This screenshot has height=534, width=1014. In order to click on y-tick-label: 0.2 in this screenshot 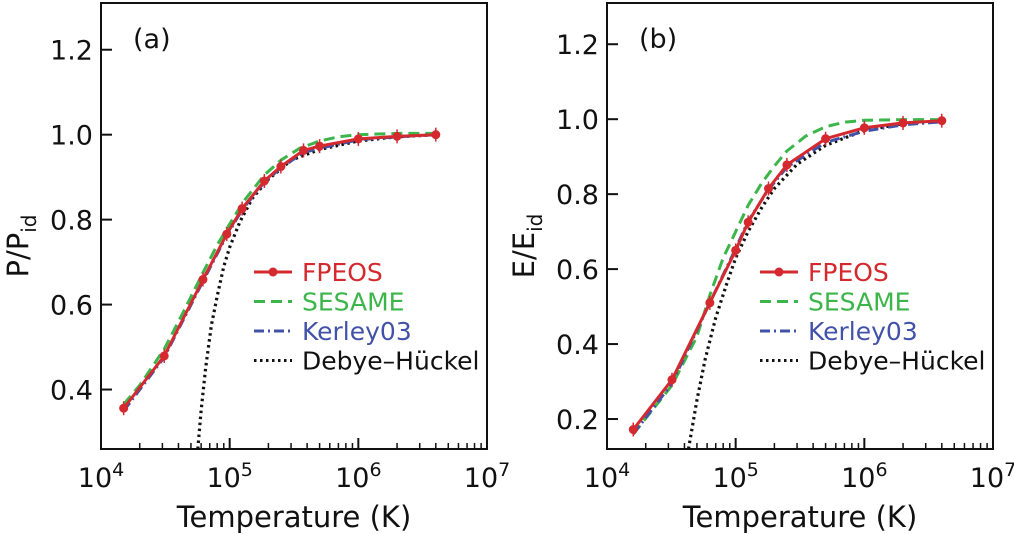, I will do `click(577, 420)`.